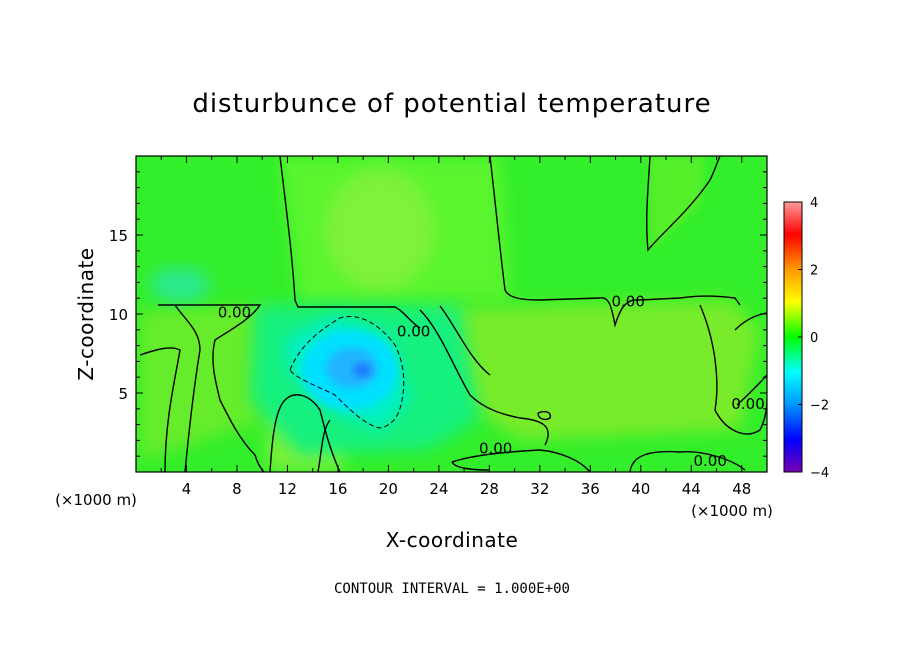 This screenshot has width=904, height=654. What do you see at coordinates (489, 489) in the screenshot?
I see `x-tick-label: 28` at bounding box center [489, 489].